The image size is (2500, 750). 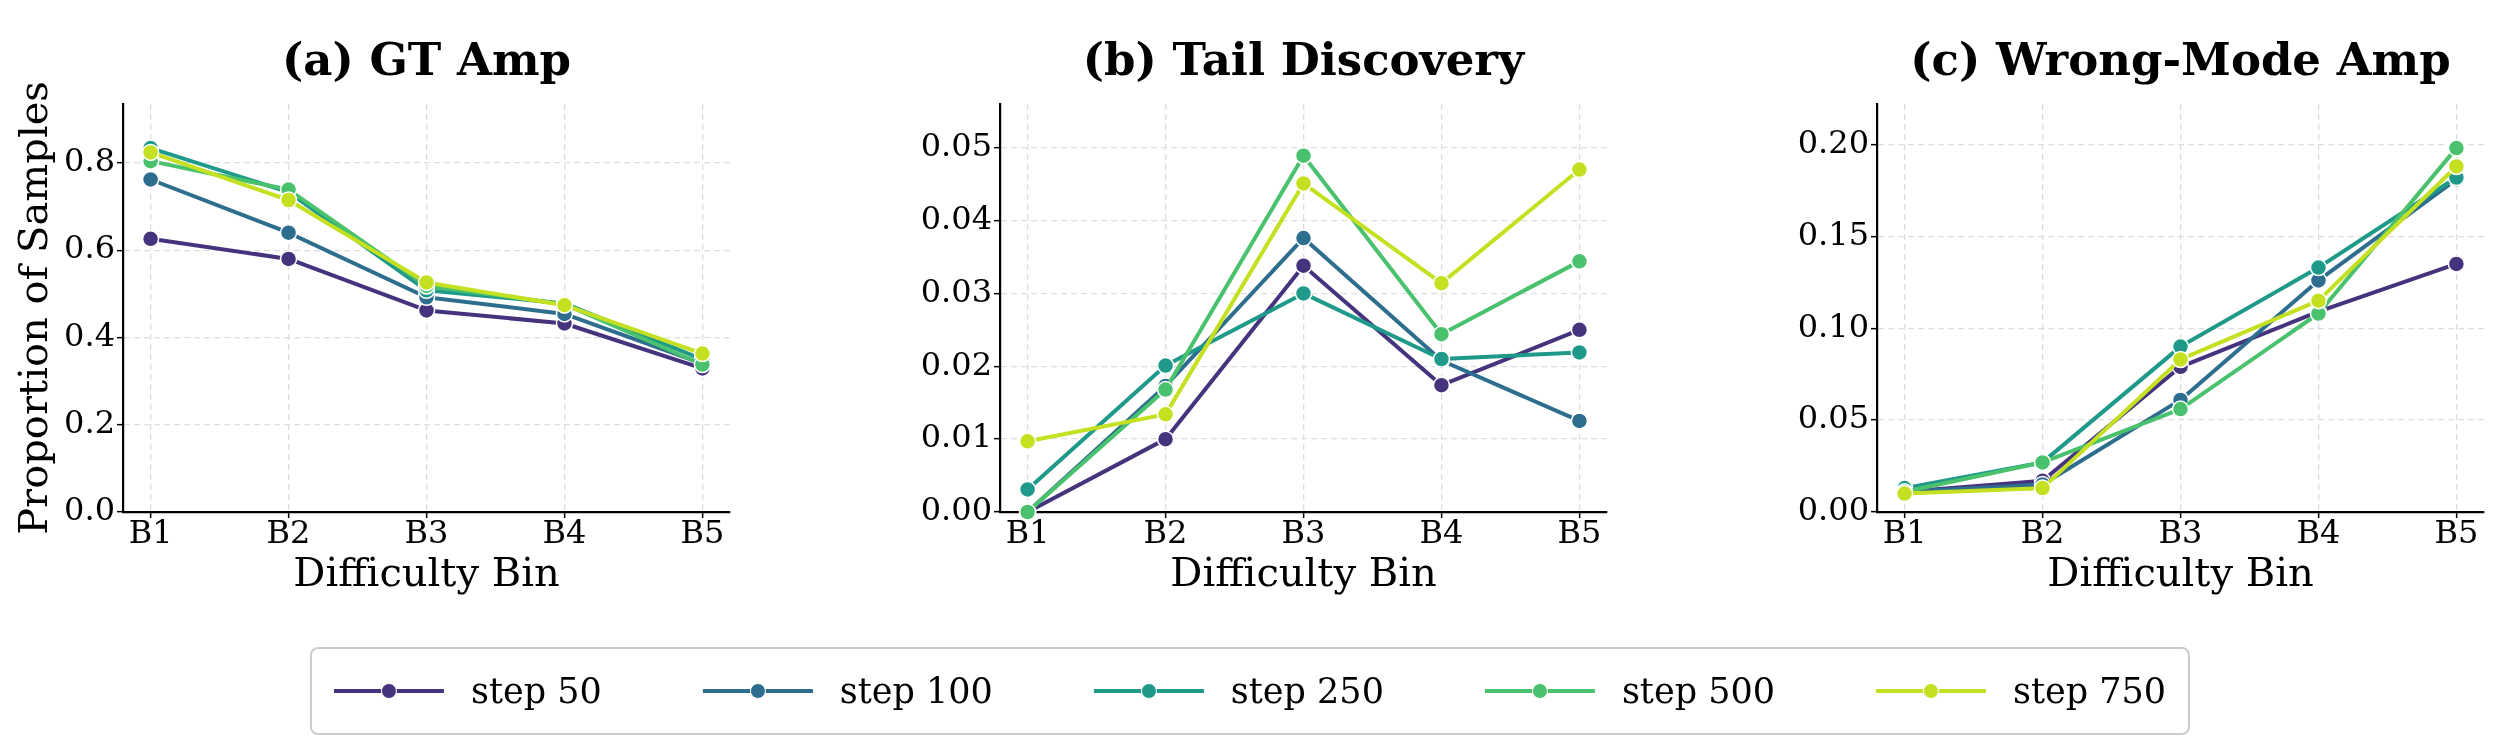 I want to click on y-tick-label: 0.02, so click(x=956, y=363).